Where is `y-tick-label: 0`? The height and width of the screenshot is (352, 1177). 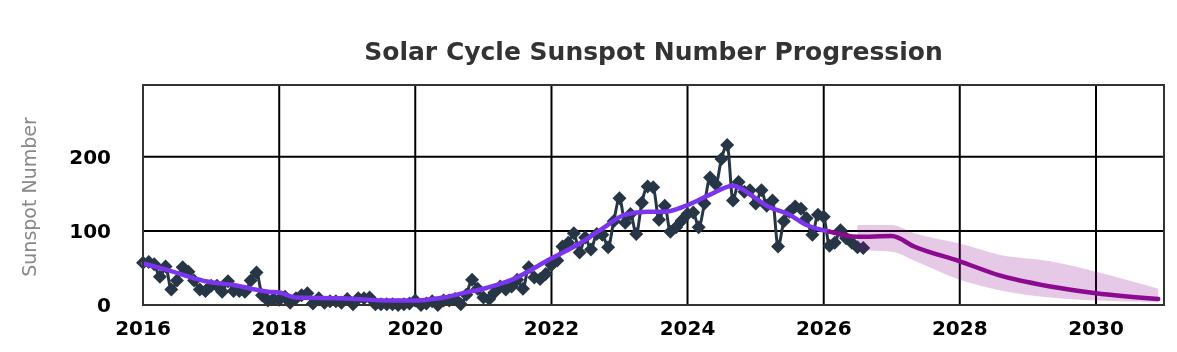
y-tick-label: 0 is located at coordinates (104, 305).